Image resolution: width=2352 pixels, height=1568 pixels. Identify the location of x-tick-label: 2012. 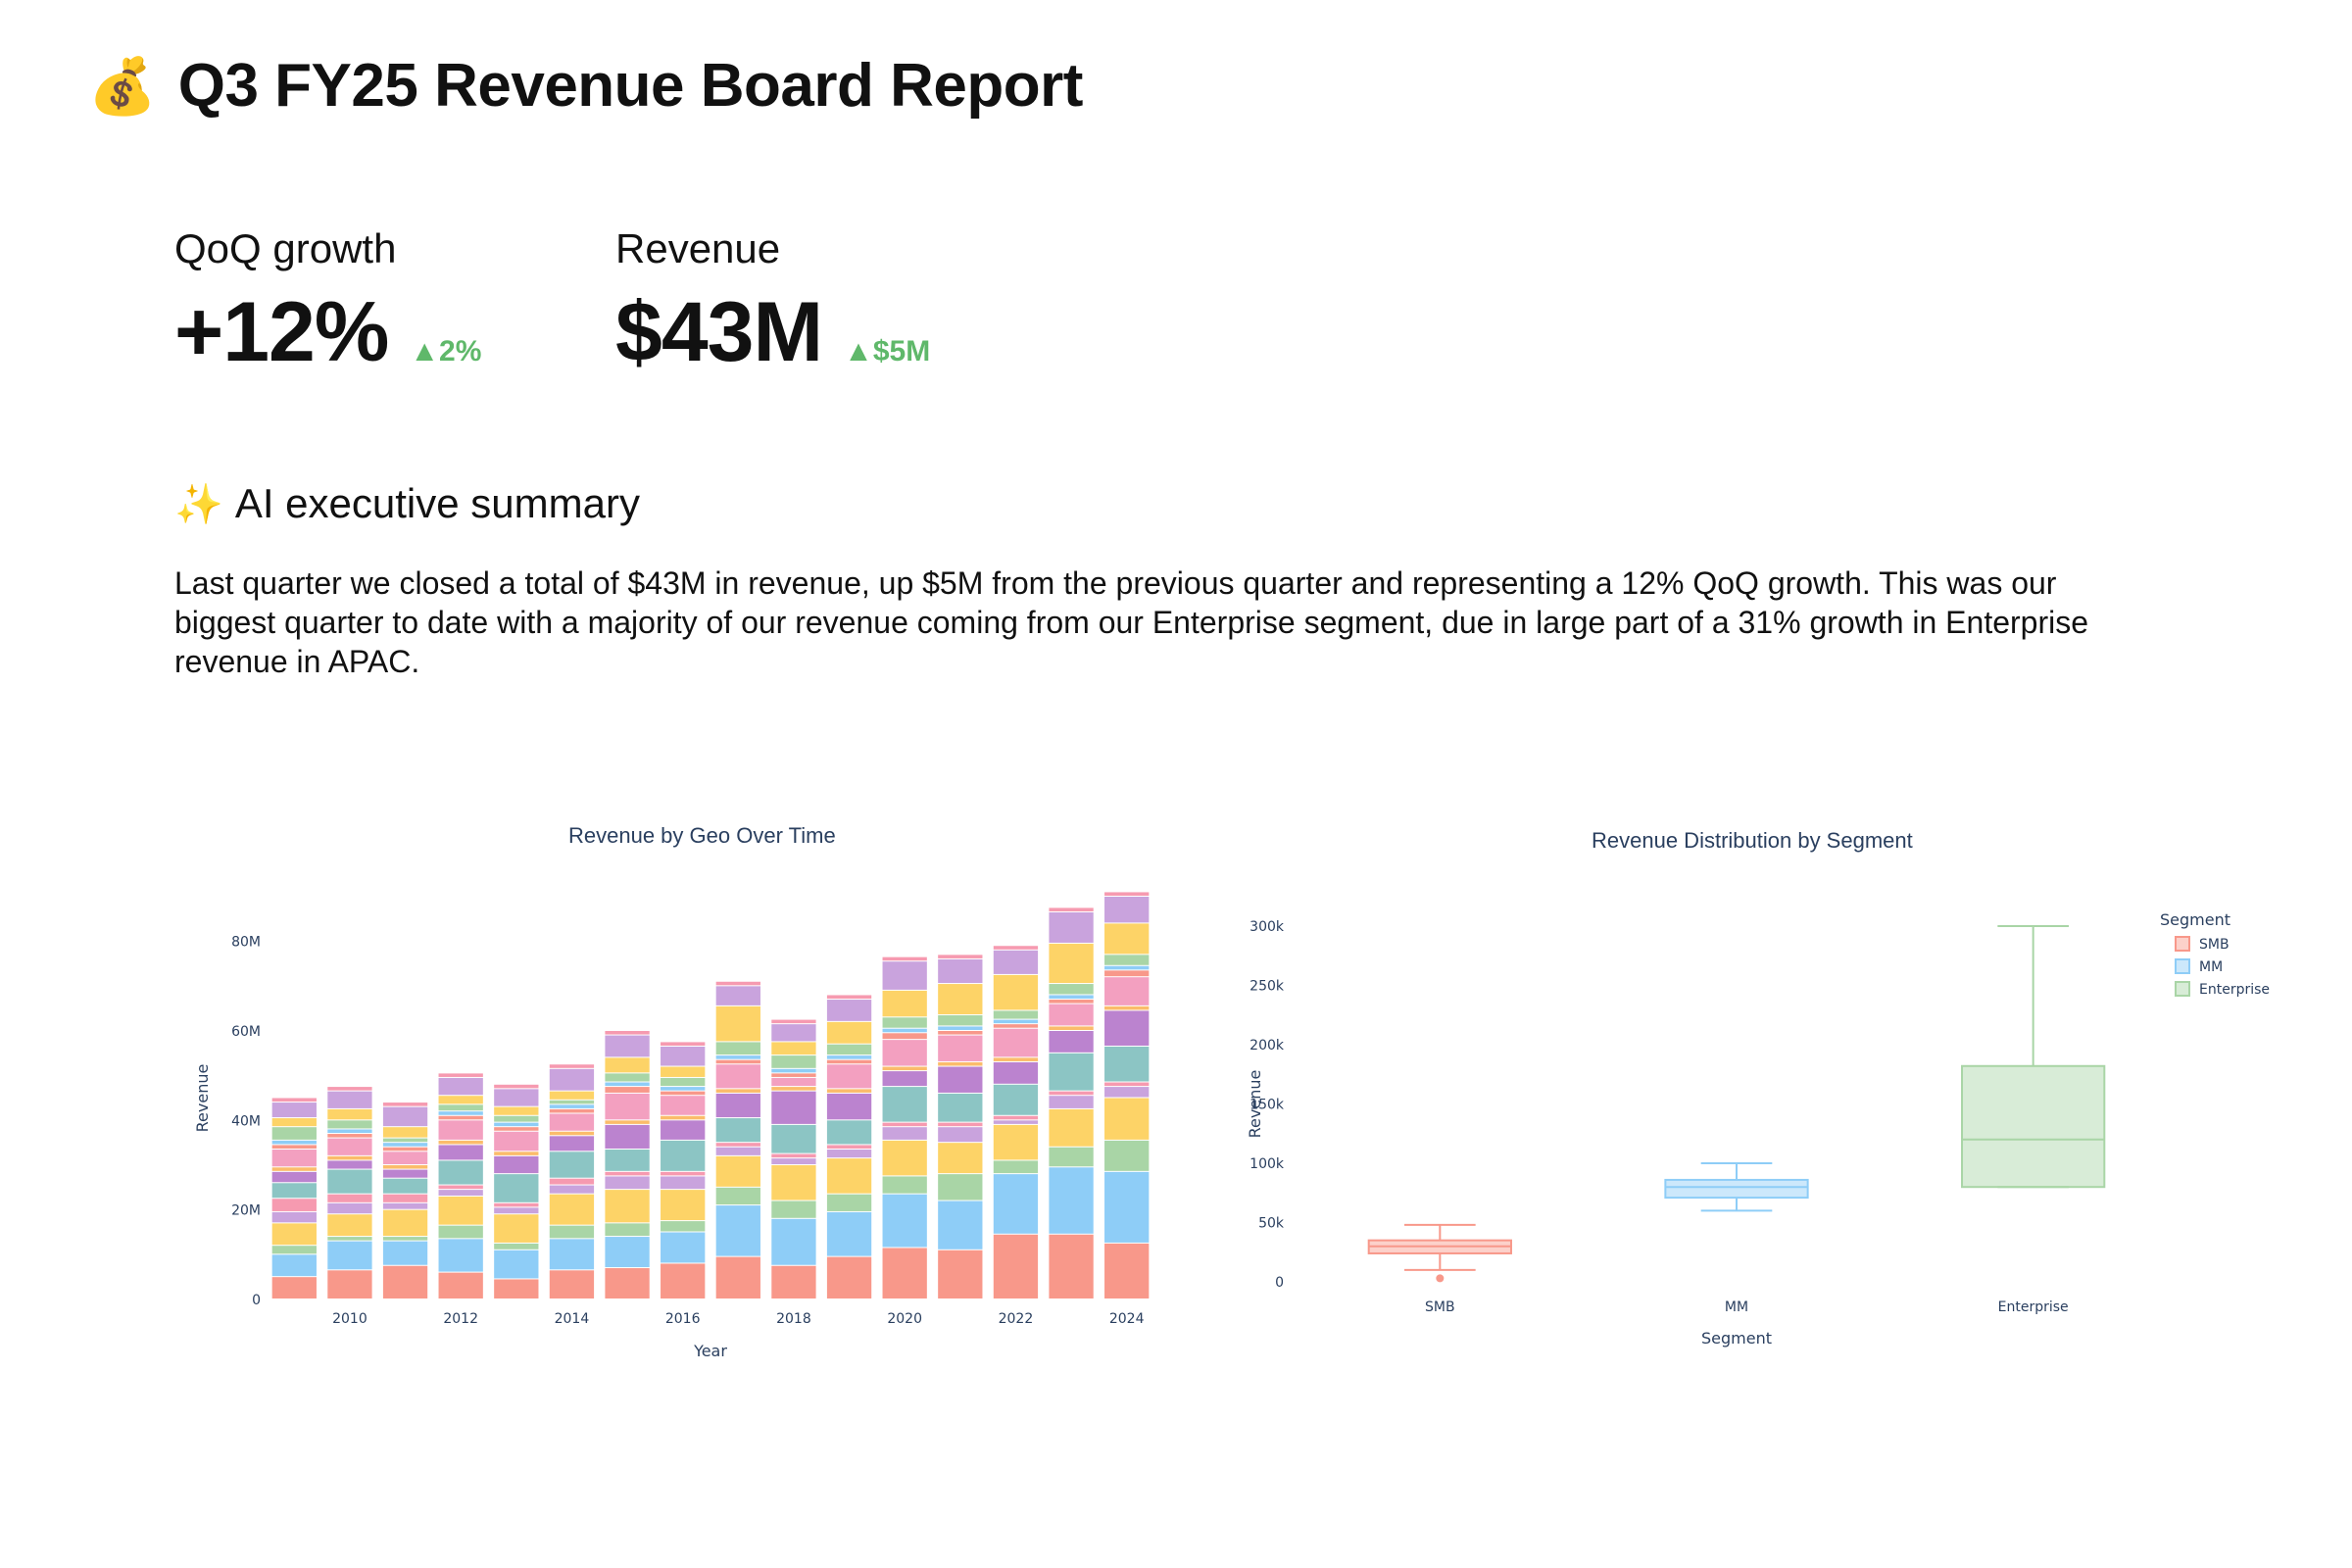
(460, 1319).